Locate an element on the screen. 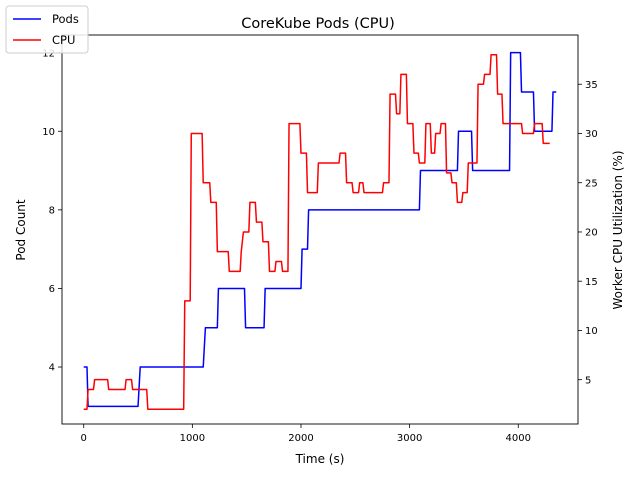  x-tick-label: 1000 is located at coordinates (192, 438).